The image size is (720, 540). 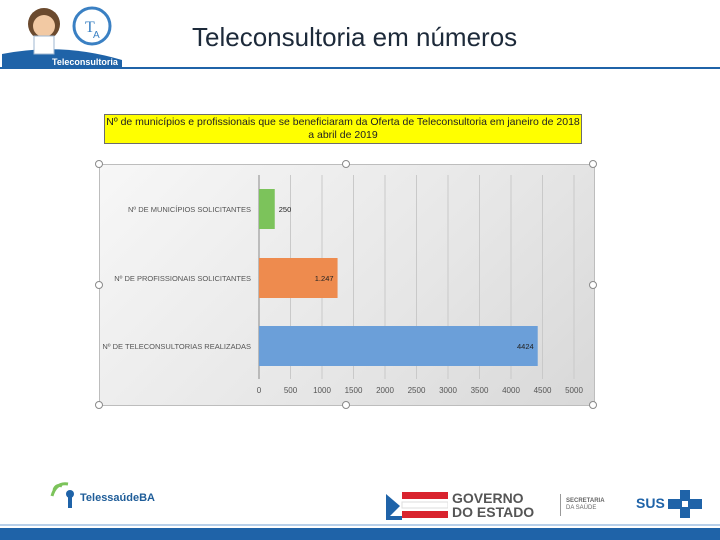 What do you see at coordinates (581, 508) in the screenshot?
I see `secretaria-line2: DA SAÚDE` at bounding box center [581, 508].